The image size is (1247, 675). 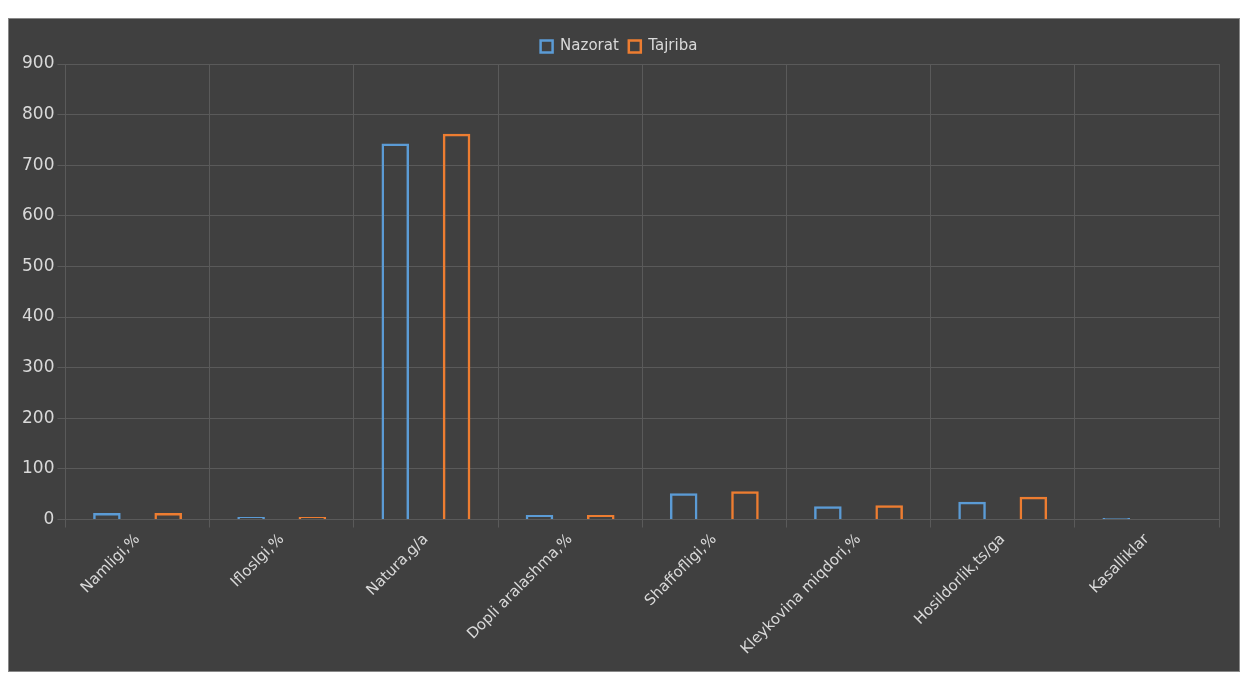 I want to click on y-tick-label: 0, so click(x=49, y=517).